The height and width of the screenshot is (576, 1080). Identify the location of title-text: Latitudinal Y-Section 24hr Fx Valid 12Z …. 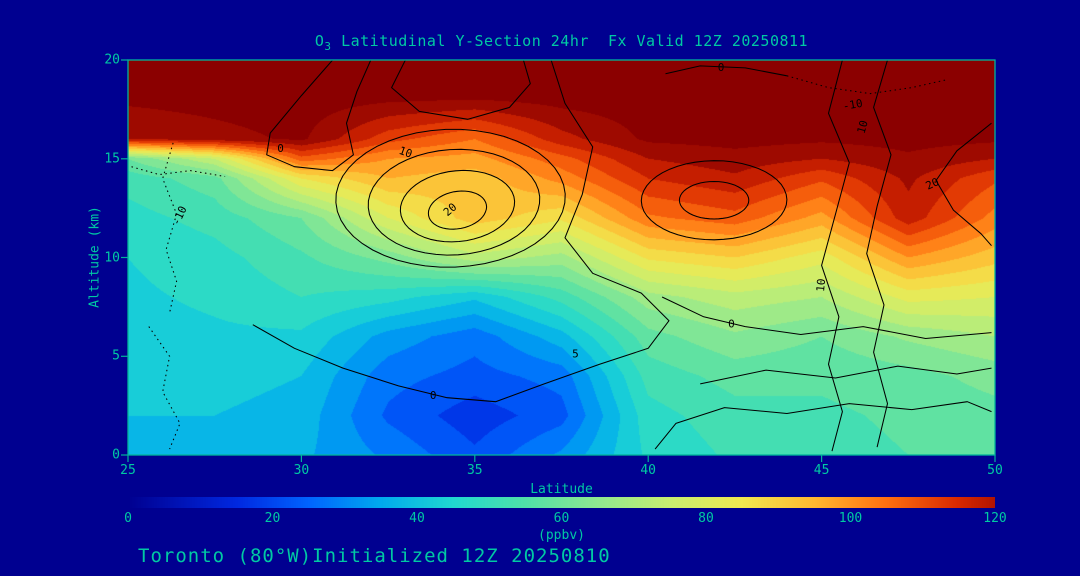
(570, 41).